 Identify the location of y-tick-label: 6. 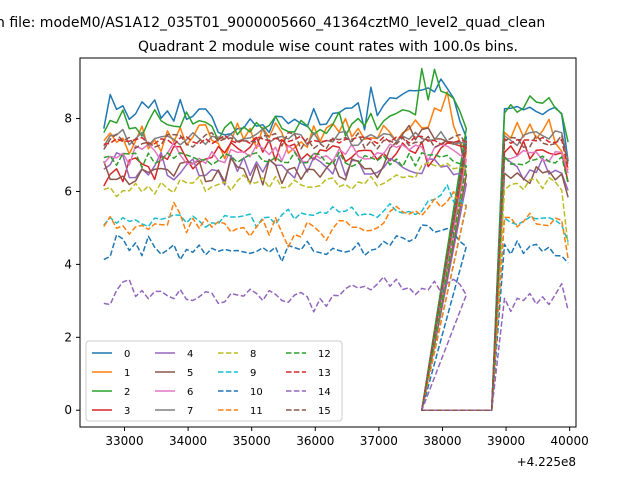
(68, 191).